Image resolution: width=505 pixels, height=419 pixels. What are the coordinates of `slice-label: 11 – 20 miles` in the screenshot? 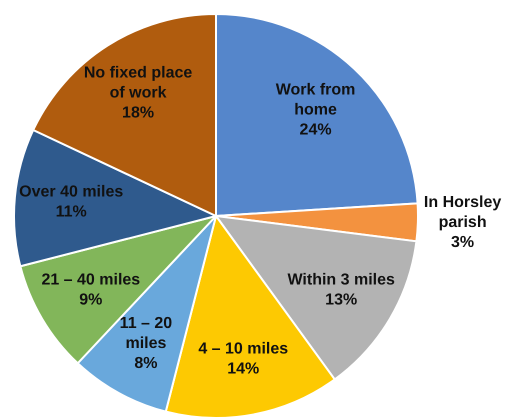 It's located at (146, 333).